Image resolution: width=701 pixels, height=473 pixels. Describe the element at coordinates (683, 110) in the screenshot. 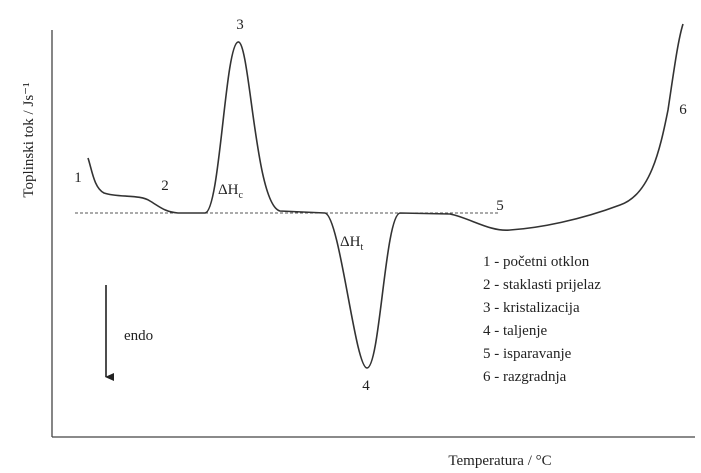

I see `point-label: 6` at that location.